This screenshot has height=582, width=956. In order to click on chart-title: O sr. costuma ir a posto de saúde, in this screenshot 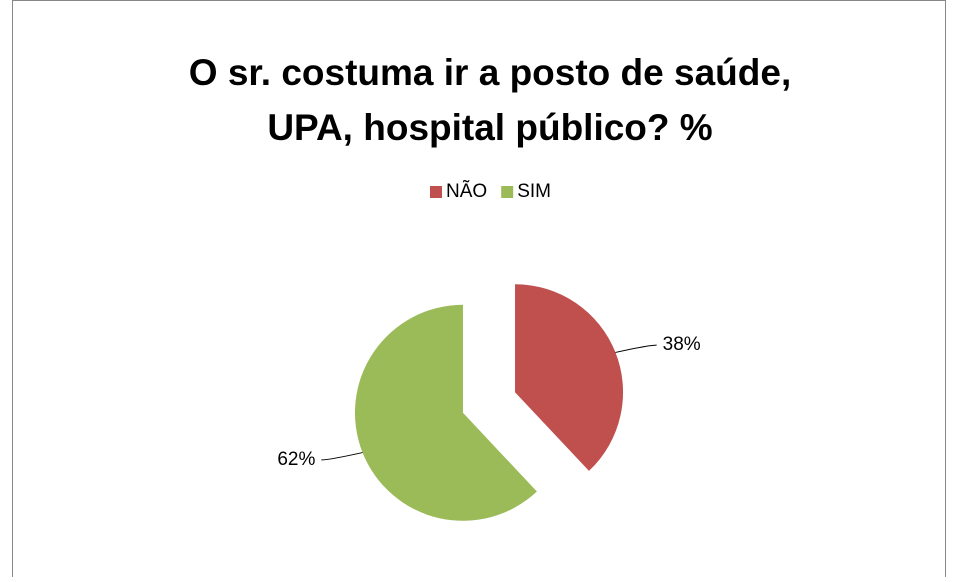, I will do `click(490, 72)`.